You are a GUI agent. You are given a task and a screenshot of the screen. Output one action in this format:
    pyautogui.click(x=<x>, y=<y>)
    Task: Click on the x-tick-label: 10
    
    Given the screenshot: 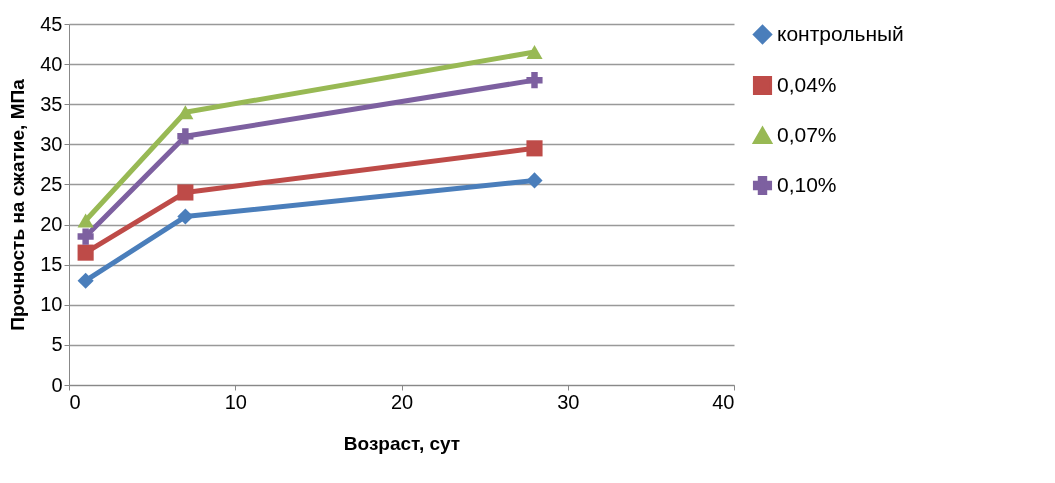 What is the action you would take?
    pyautogui.click(x=235, y=401)
    